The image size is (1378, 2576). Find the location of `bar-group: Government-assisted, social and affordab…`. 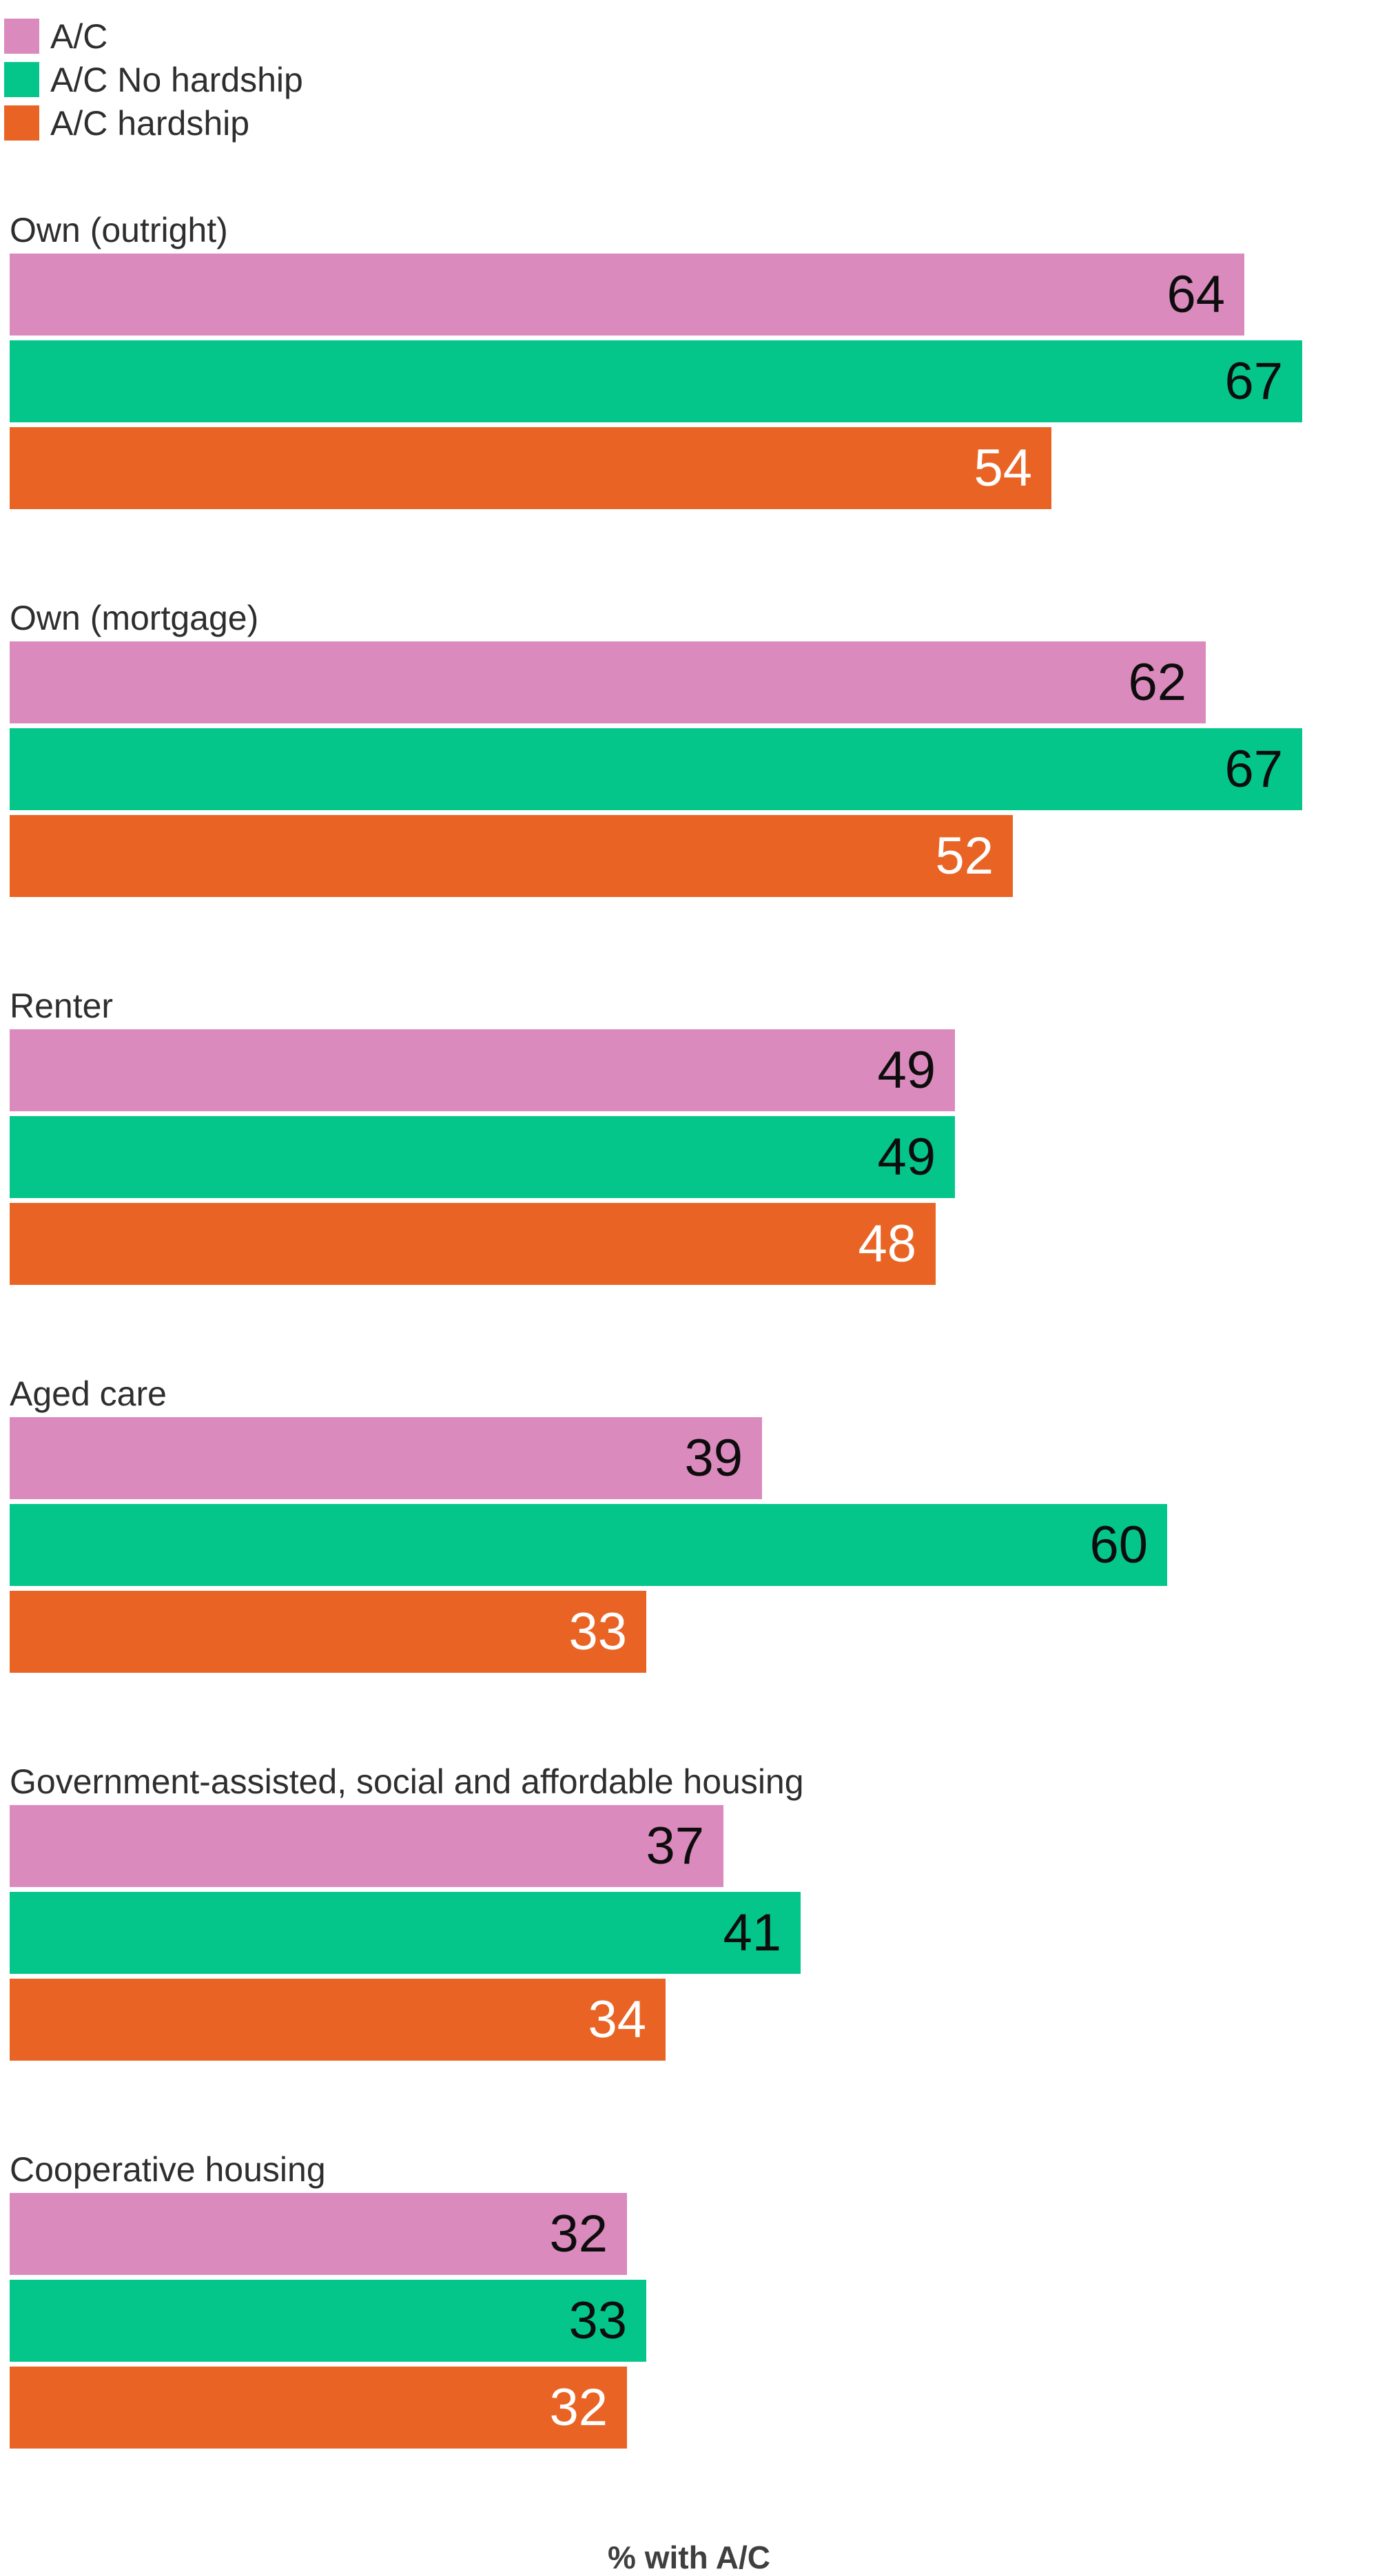

bar-group: Government-assisted, social and affordab… is located at coordinates (694, 1912).